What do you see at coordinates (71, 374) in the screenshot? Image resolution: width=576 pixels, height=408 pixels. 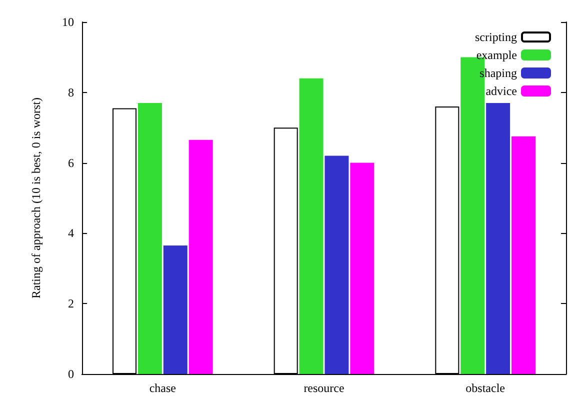 I see `y-tick-label: 0` at bounding box center [71, 374].